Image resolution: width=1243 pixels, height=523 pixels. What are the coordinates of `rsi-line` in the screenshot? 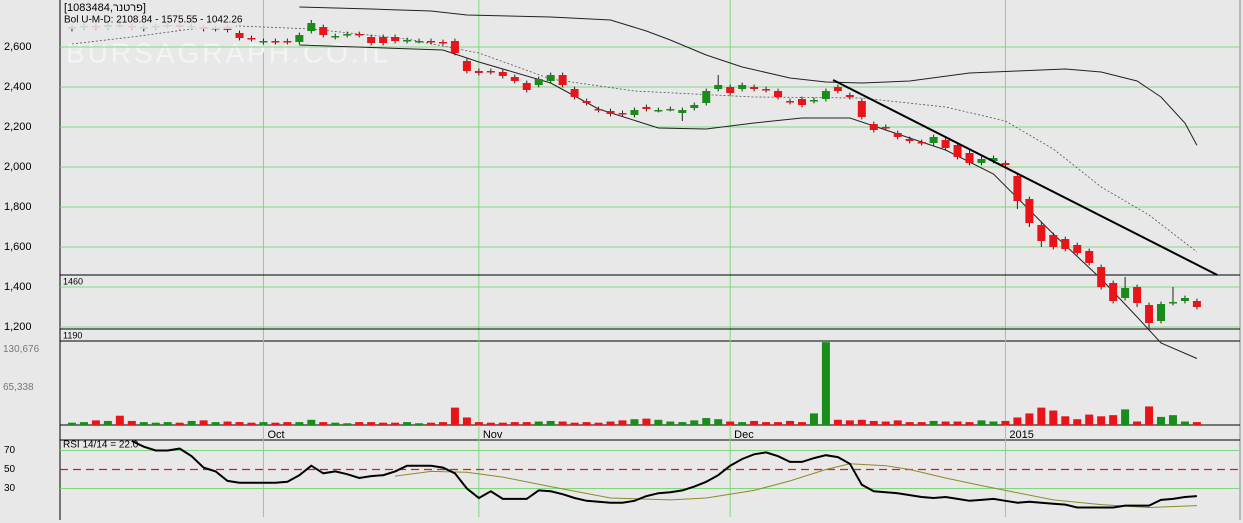 It's located at (664, 474).